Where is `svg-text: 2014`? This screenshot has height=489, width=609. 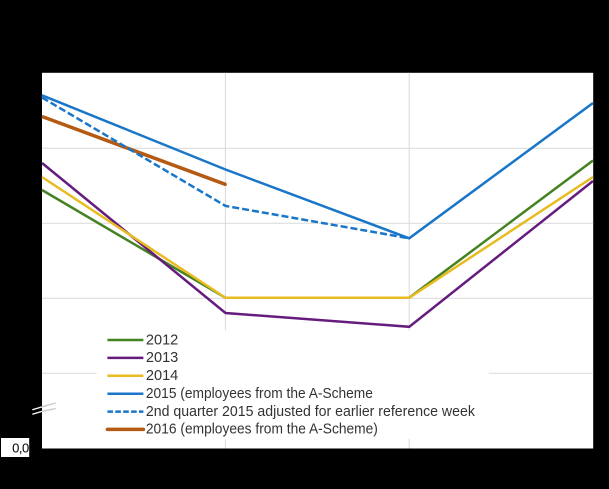
svg-text: 2014 is located at coordinates (162, 375).